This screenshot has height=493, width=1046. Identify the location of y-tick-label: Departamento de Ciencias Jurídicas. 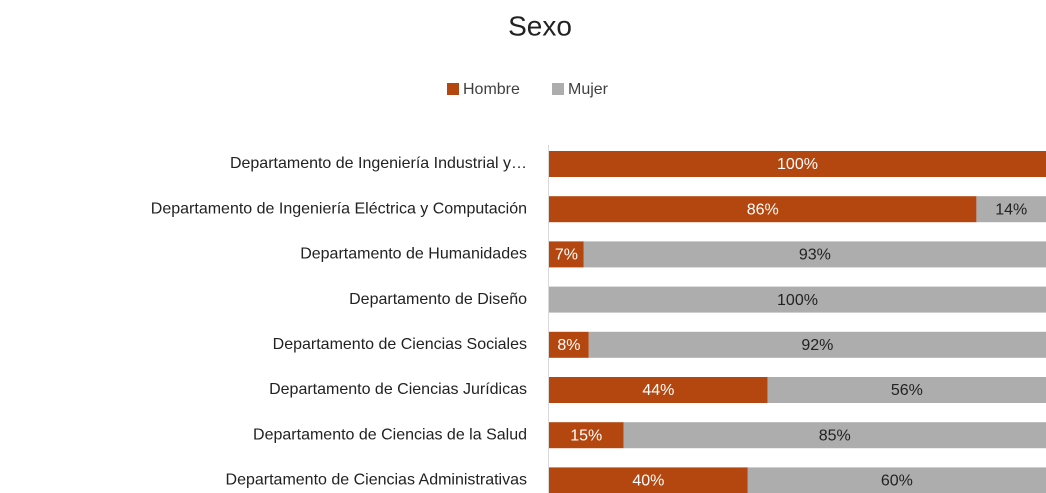
(398, 389).